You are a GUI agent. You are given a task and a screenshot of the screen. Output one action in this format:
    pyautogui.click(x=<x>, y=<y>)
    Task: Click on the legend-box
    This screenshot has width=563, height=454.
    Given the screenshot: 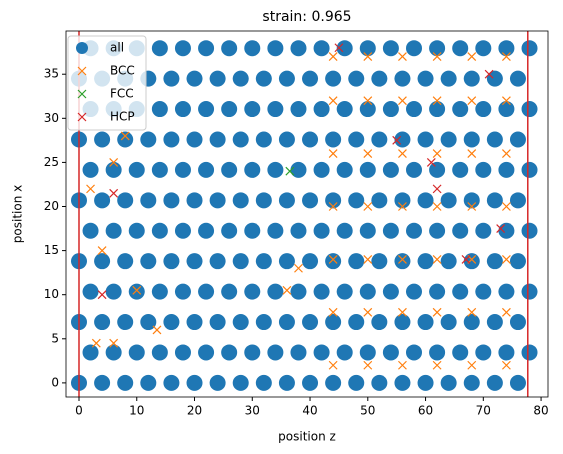 What is the action you would take?
    pyautogui.click(x=107, y=83)
    